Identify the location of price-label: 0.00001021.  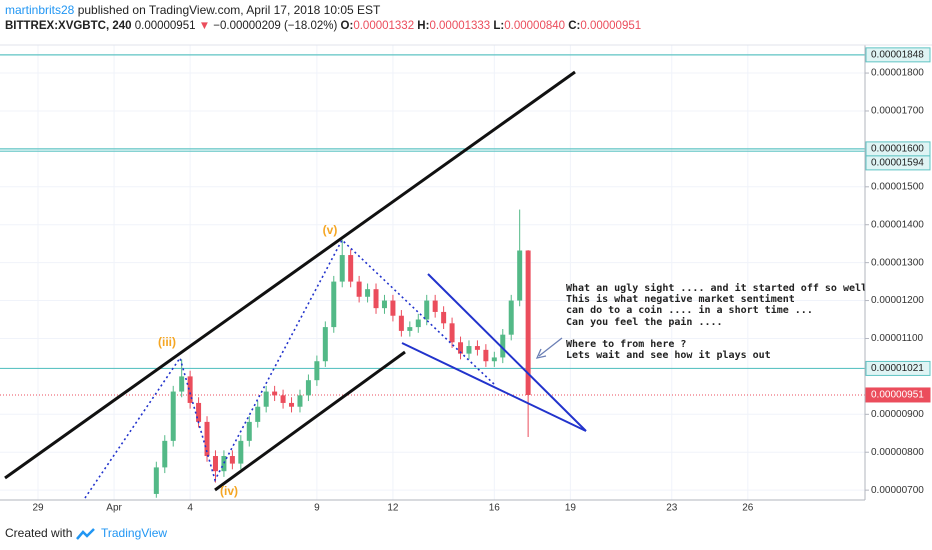
(897, 368).